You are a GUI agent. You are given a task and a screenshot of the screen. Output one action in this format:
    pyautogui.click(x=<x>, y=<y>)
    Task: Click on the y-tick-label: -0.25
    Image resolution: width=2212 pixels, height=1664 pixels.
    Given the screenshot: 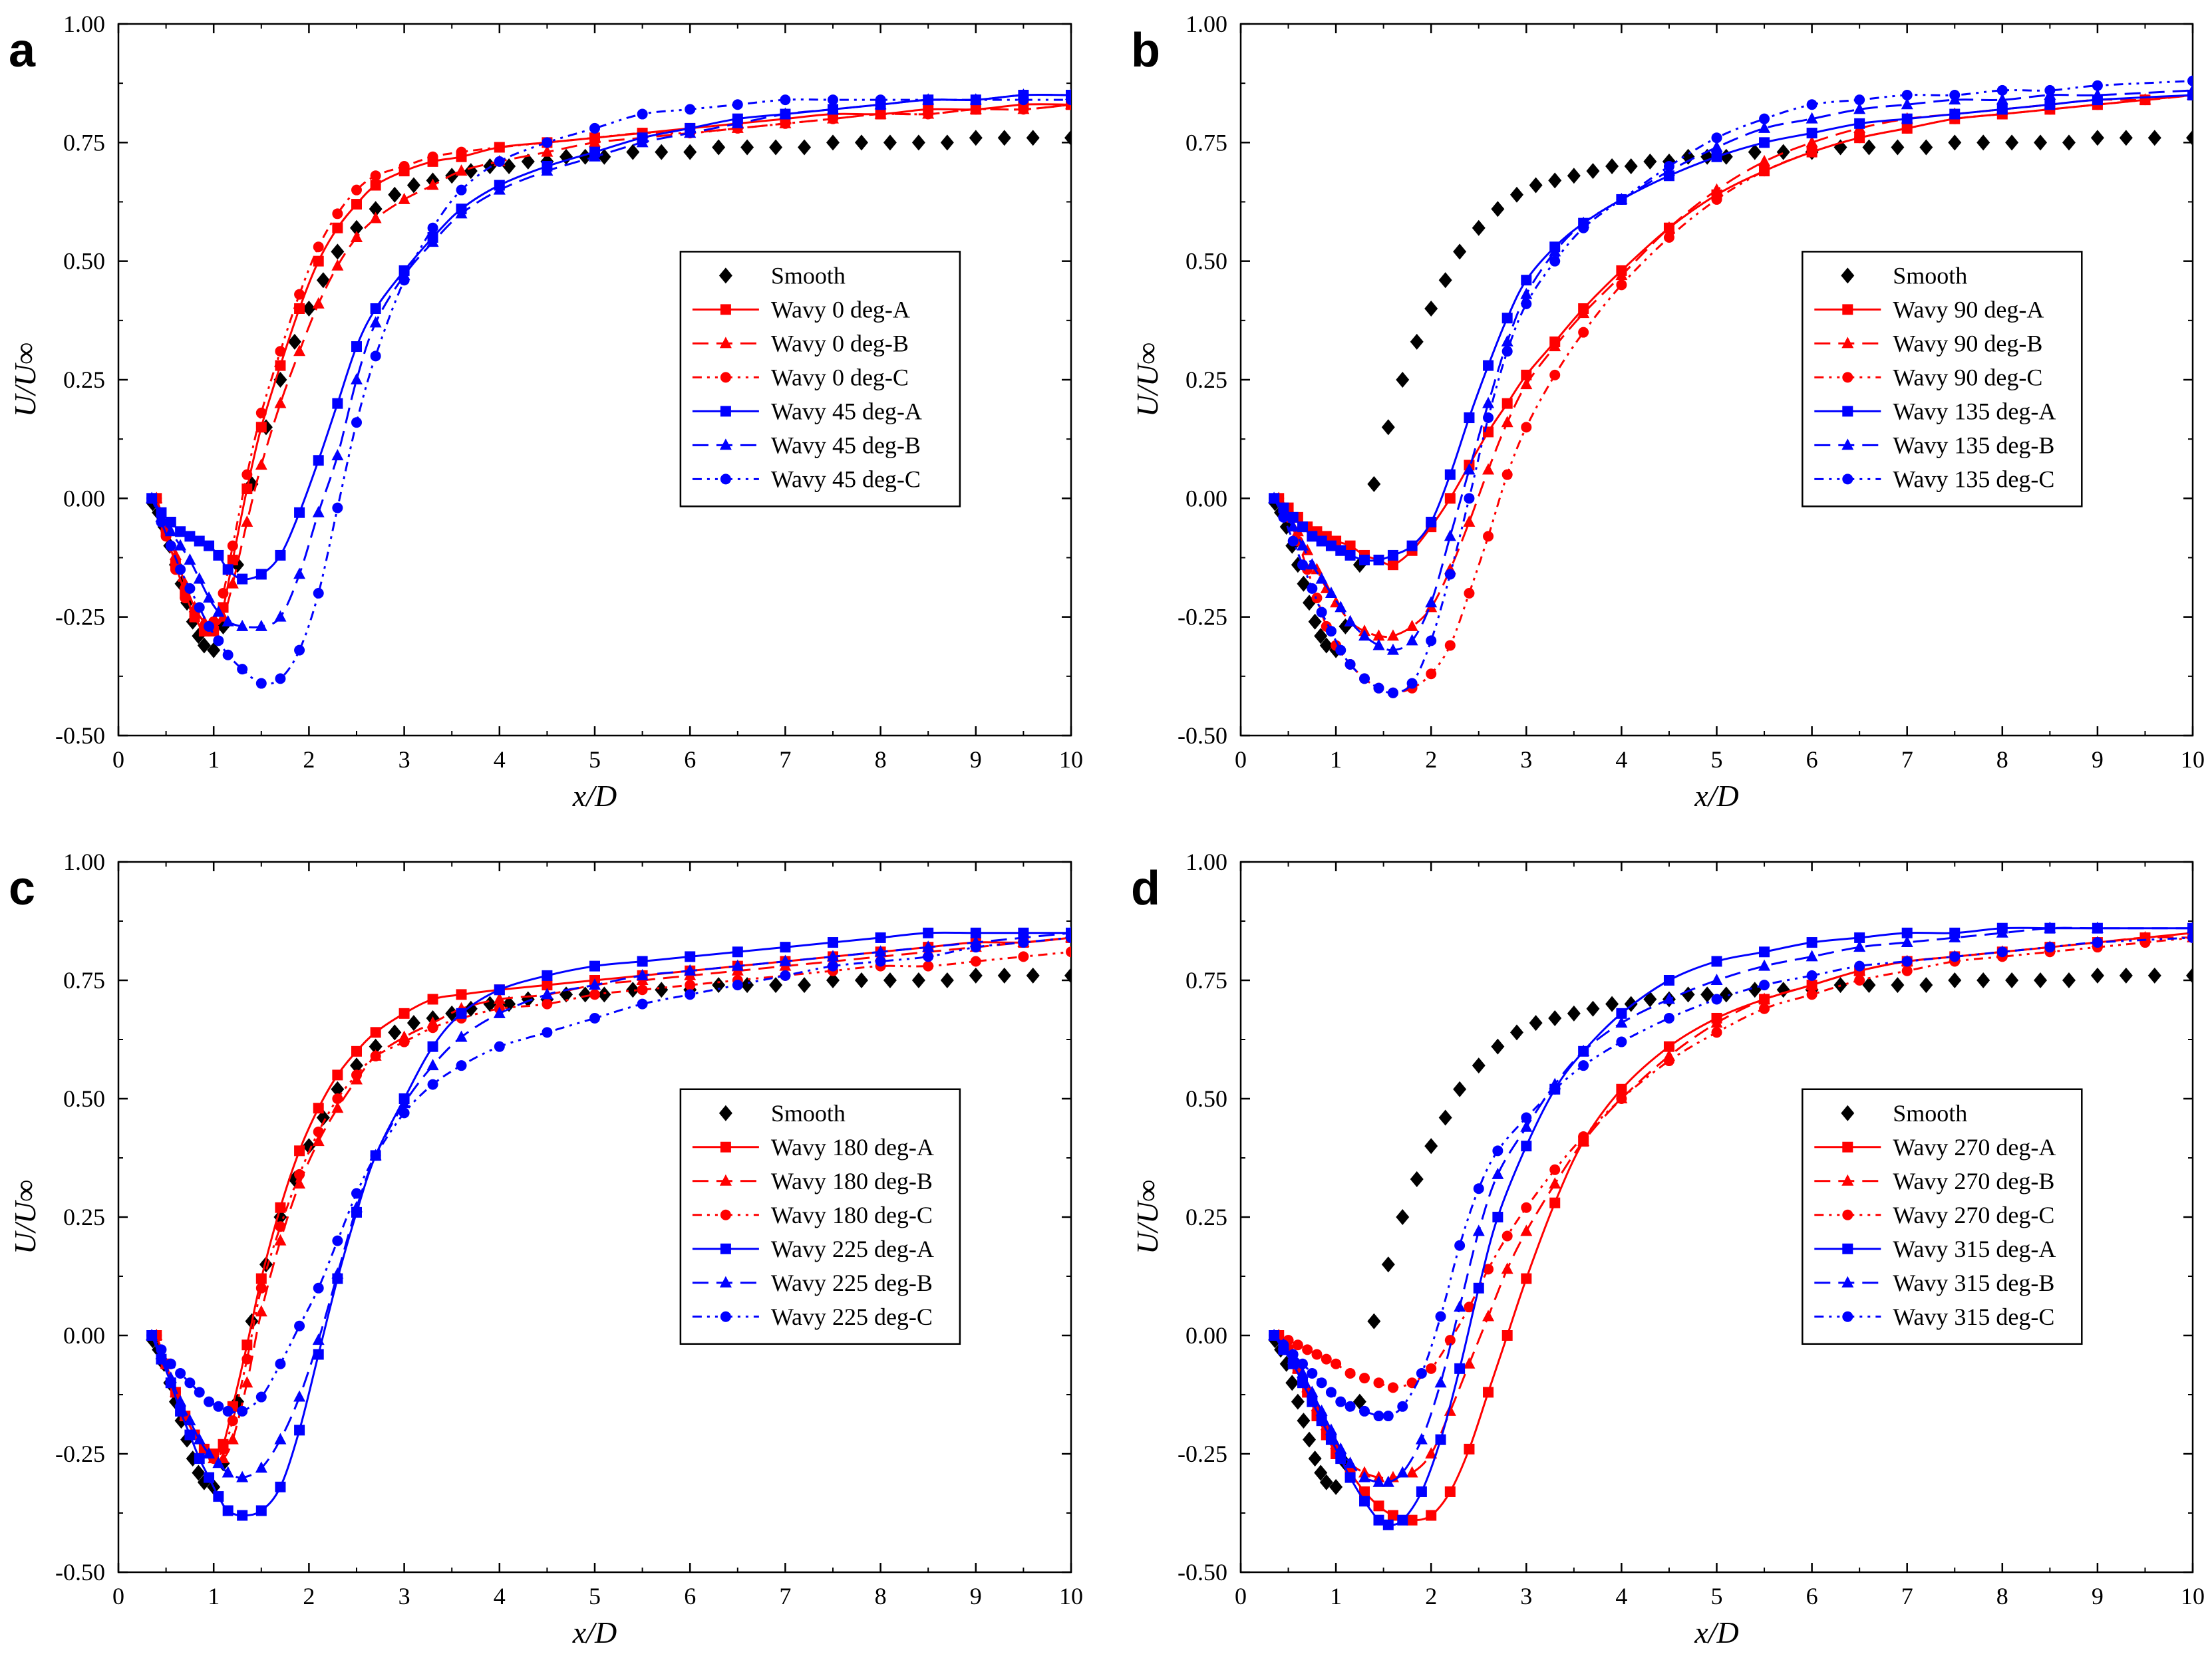 What is the action you would take?
    pyautogui.click(x=80, y=1454)
    